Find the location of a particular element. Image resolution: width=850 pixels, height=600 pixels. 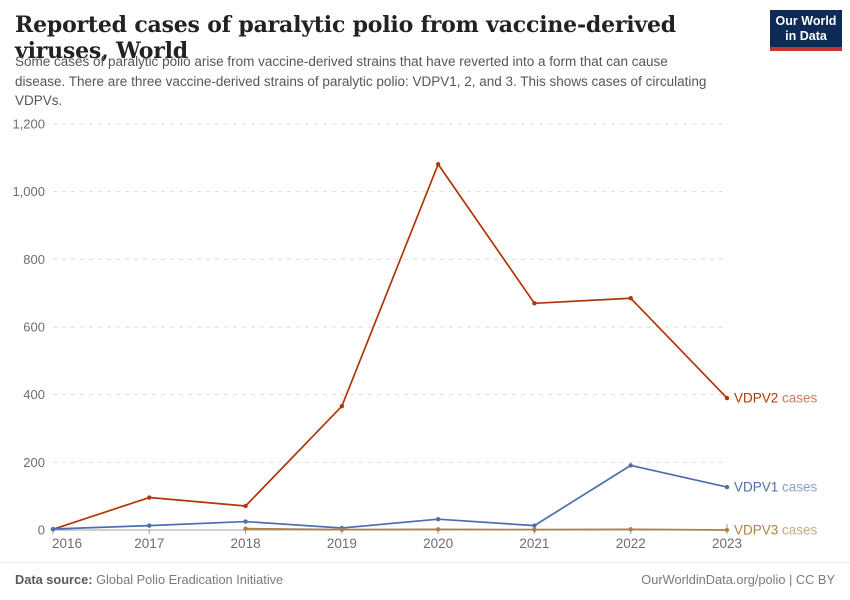

x-axis-year-label: 2018 is located at coordinates (246, 543).